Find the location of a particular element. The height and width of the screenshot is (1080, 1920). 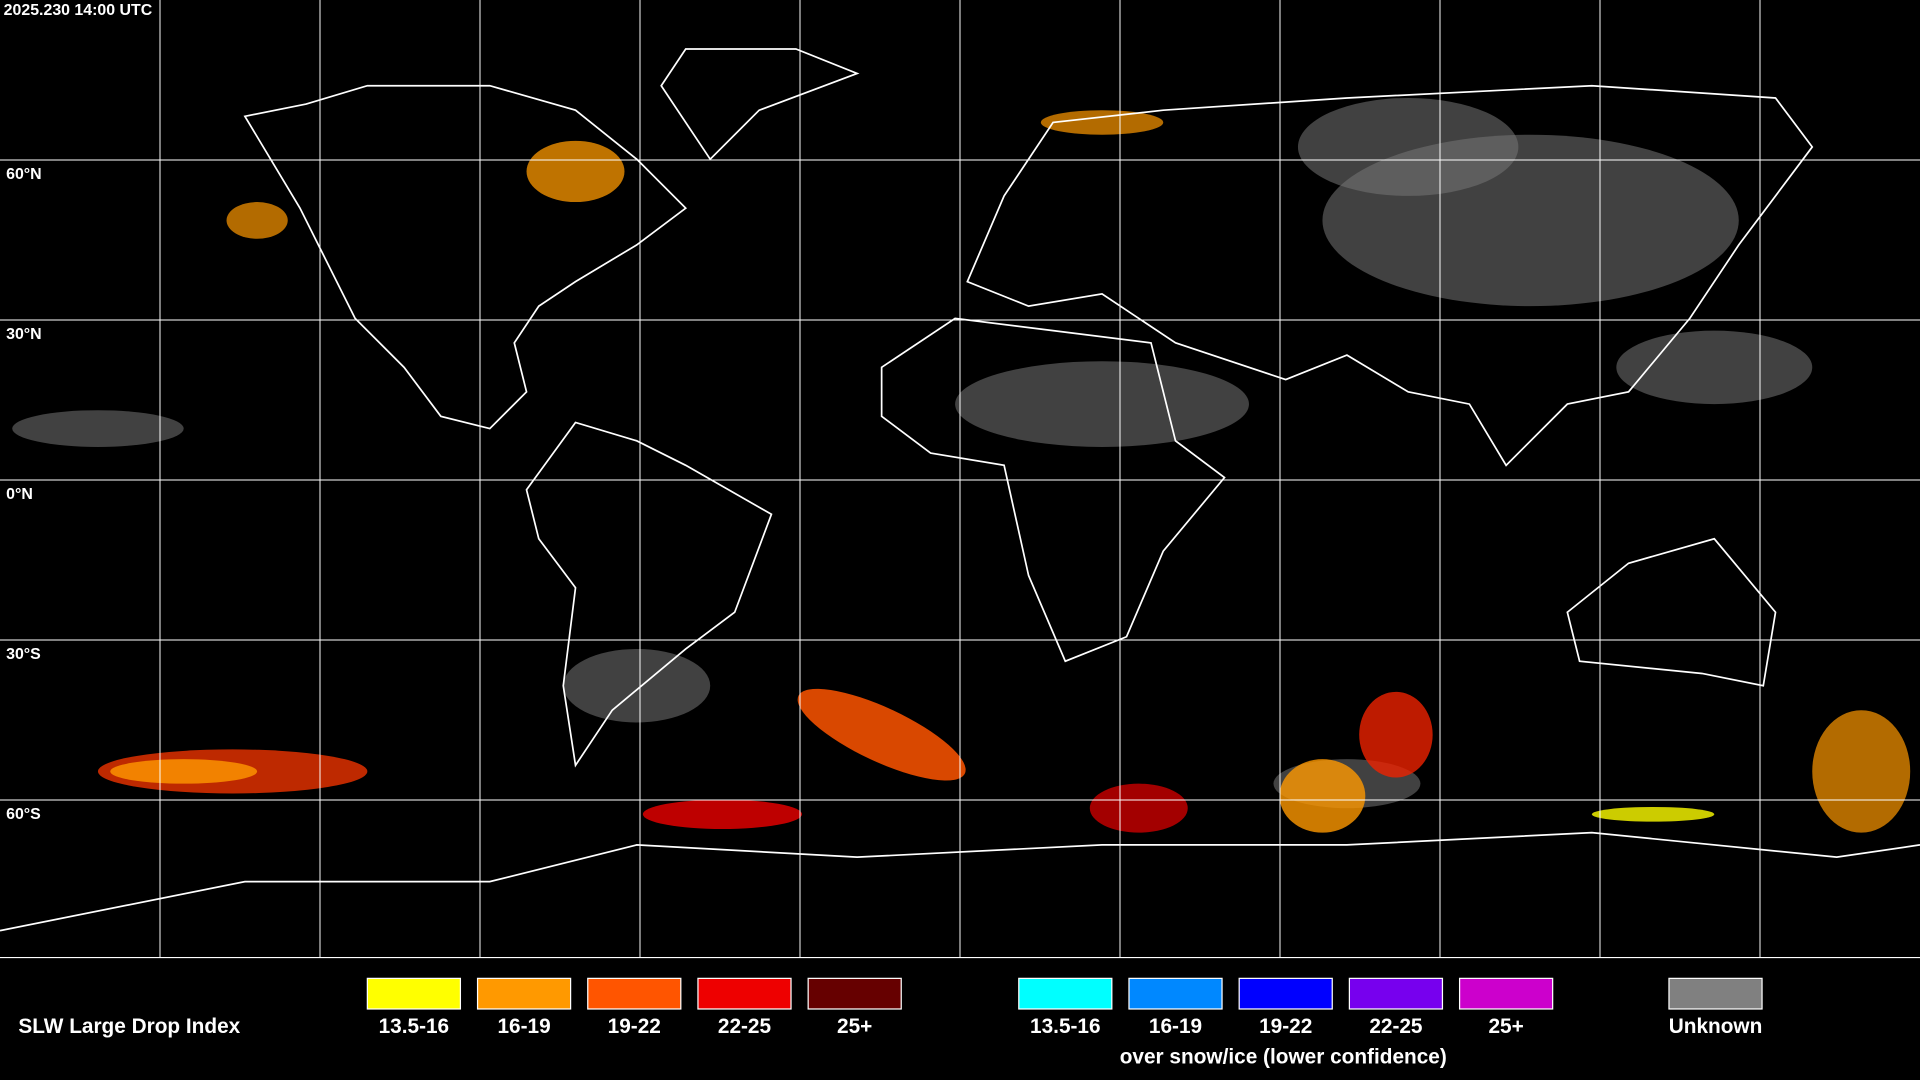

timestamp: 2025.230 14:00 UTC is located at coordinates (78, 10).